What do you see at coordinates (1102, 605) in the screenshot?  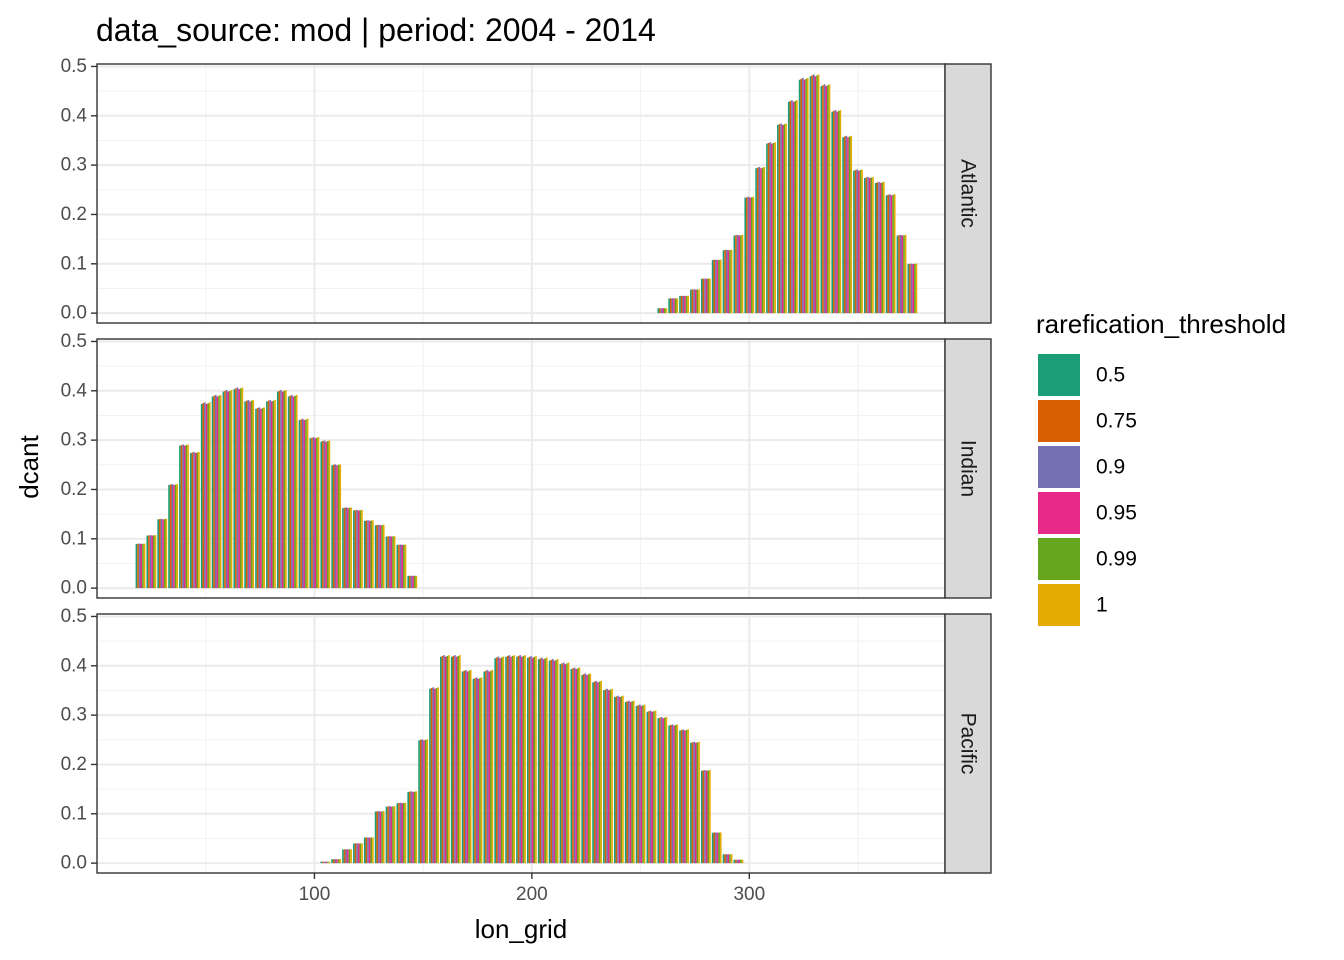 I see `legend-label: 1` at bounding box center [1102, 605].